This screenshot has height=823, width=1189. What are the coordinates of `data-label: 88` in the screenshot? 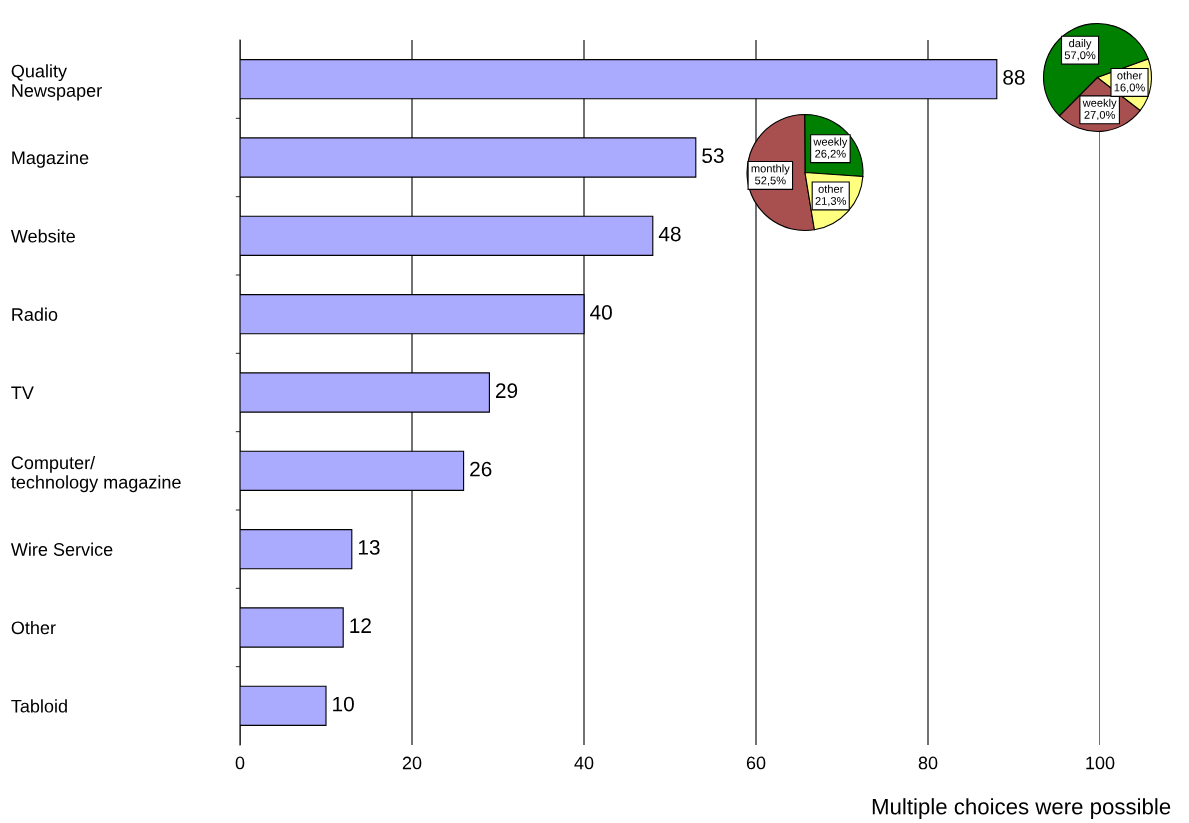 It's located at (1014, 77).